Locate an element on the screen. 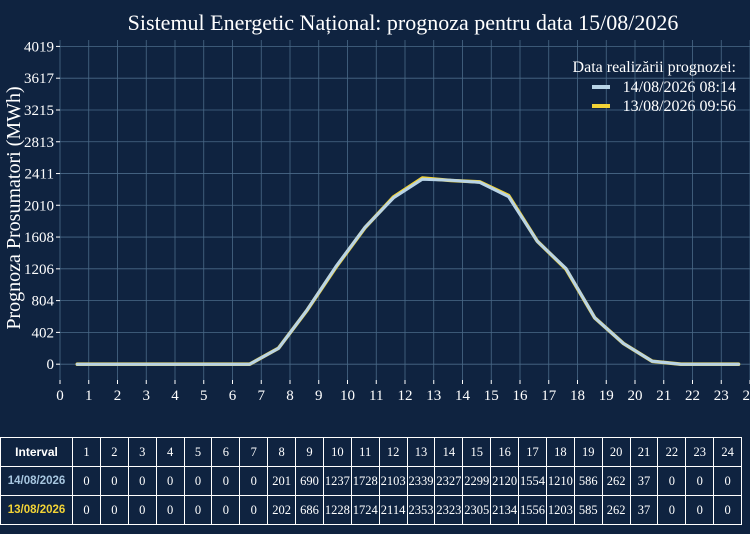 The image size is (750, 534). table-header-cell: 18 is located at coordinates (560, 452).